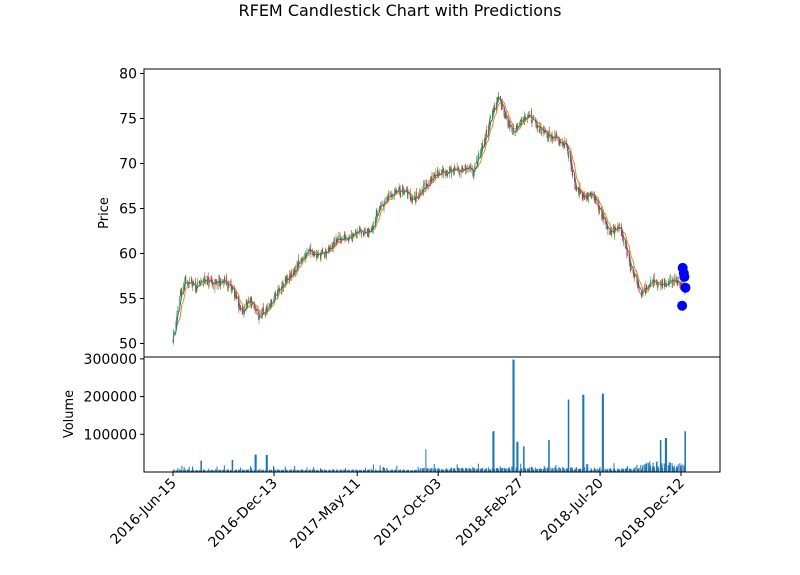  What do you see at coordinates (128, 120) in the screenshot?
I see `price-tick-label: 75` at bounding box center [128, 120].